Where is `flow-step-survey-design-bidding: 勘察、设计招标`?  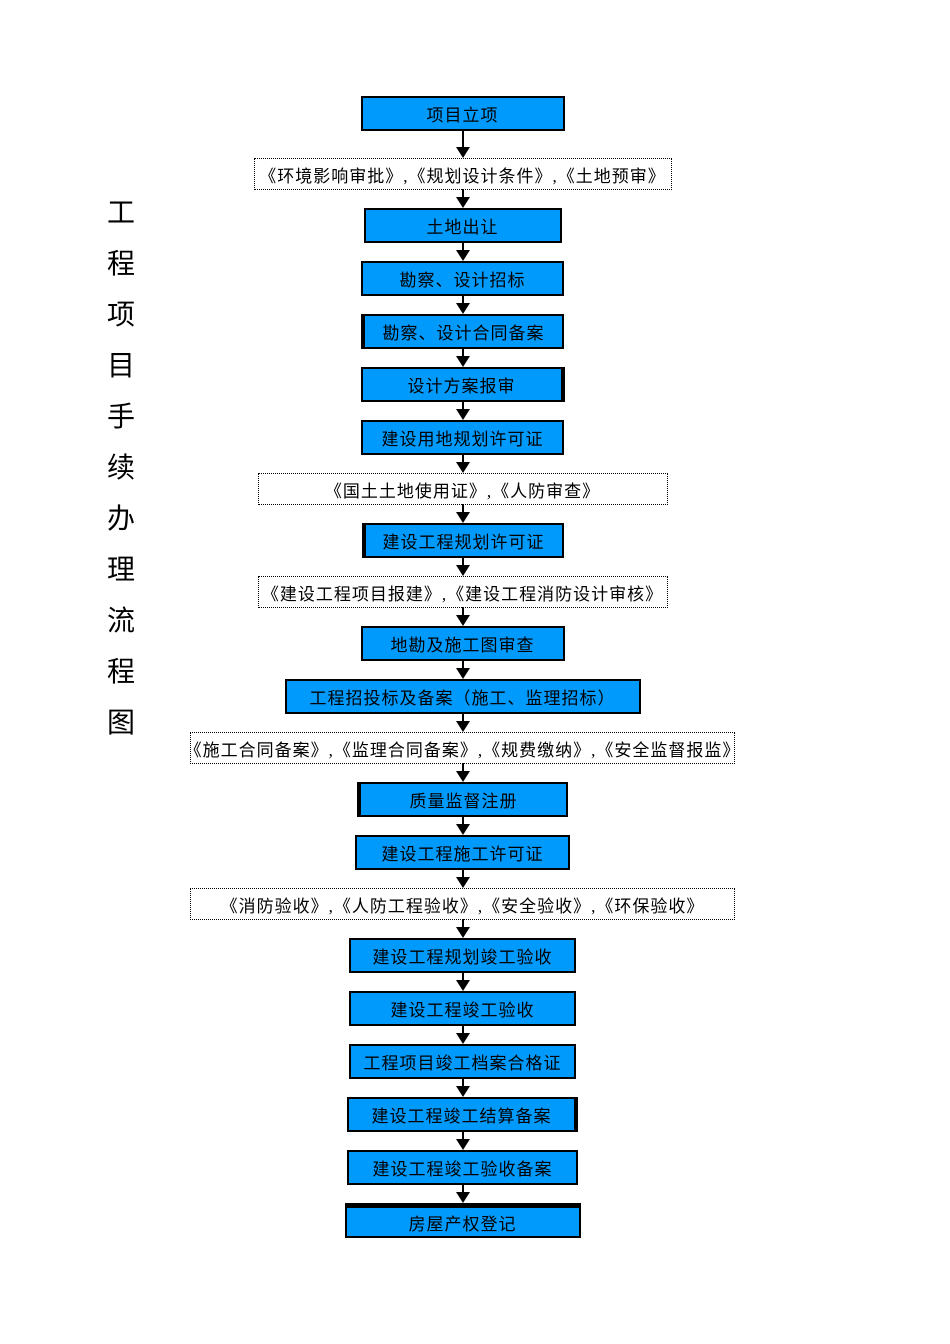
flow-step-survey-design-bidding: 勘察、设计招标 is located at coordinates (462, 278).